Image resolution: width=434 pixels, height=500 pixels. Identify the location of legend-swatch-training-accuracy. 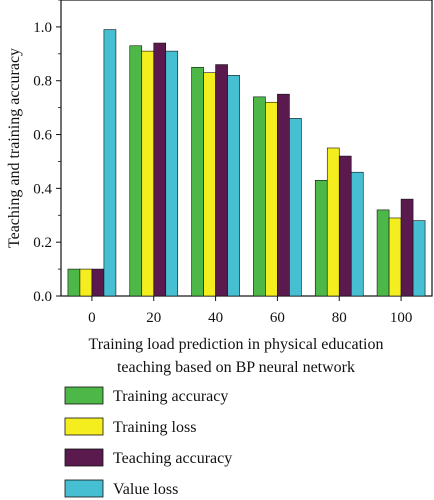
(84, 395).